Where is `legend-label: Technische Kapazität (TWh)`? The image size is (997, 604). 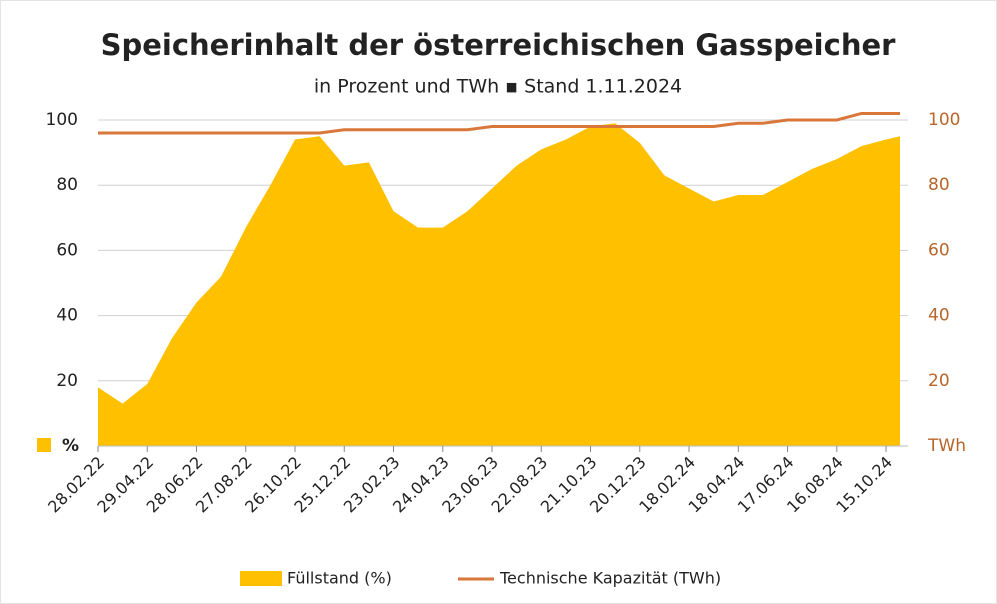 legend-label: Technische Kapazität (TWh) is located at coordinates (610, 578).